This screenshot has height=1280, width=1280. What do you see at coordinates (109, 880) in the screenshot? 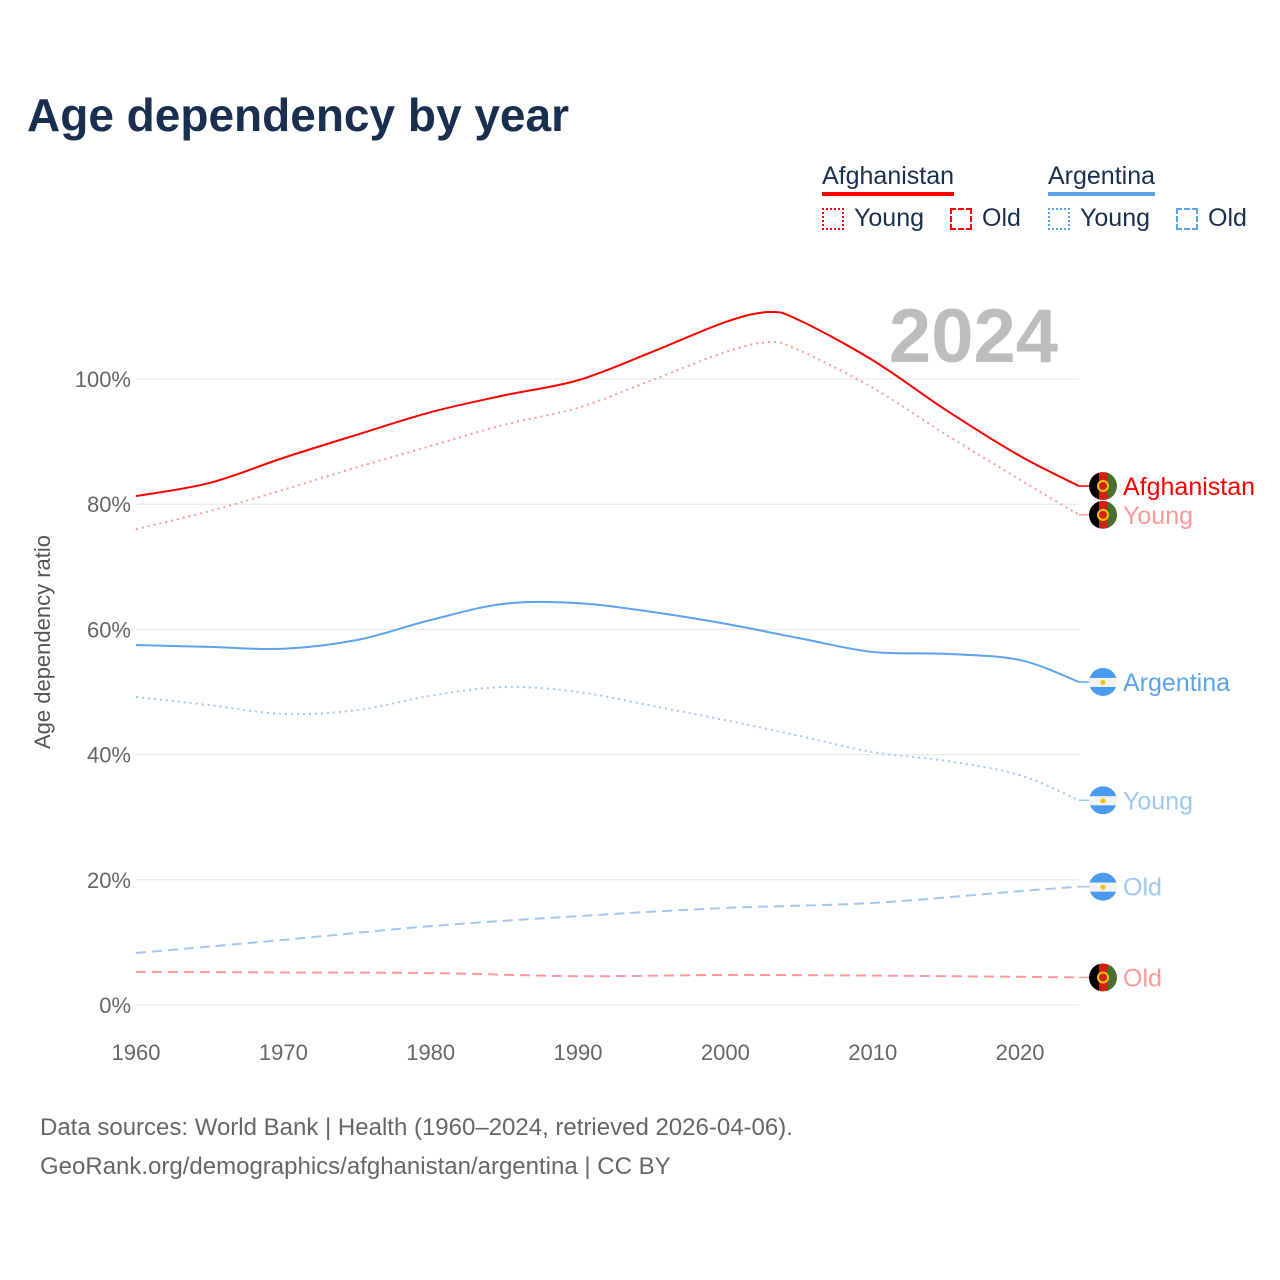
I see `y-tick-label: 20%` at bounding box center [109, 880].